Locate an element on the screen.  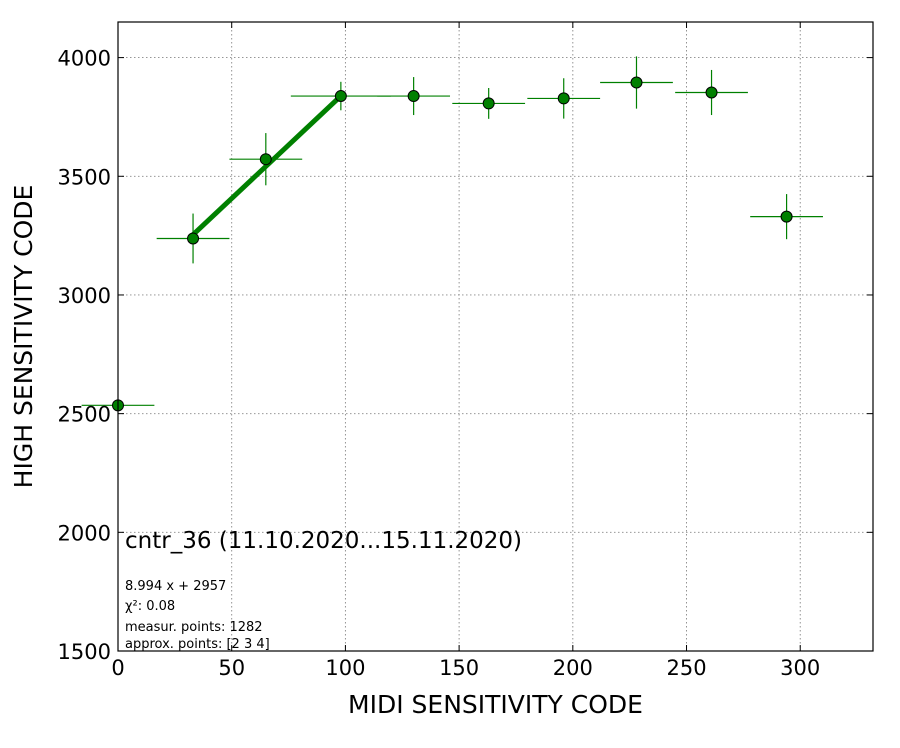
y-tick-label: 1500 is located at coordinates (84, 652).